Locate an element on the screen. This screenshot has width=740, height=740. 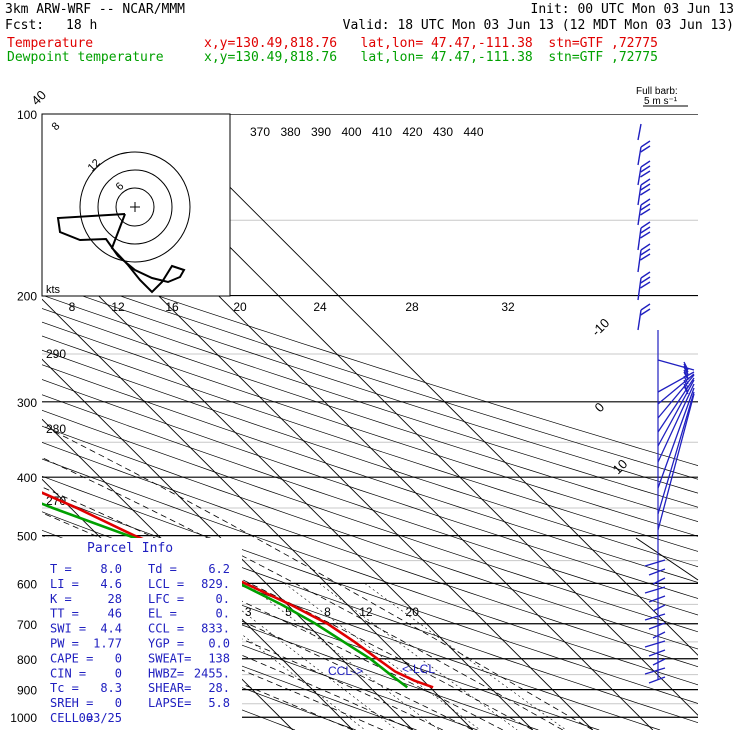
theta-label-370: 370 is located at coordinates (260, 132).